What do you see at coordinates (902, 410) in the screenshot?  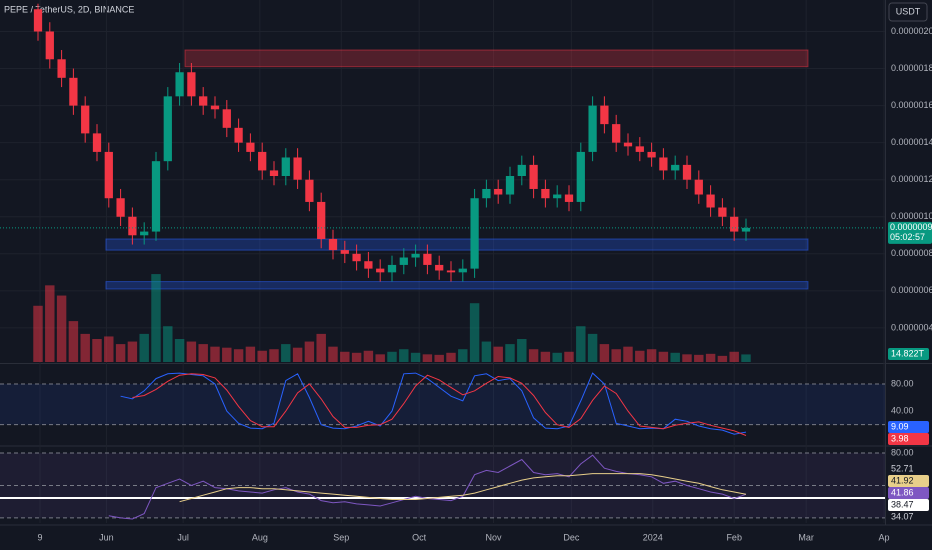 I see `y-tick-label: 40.00` at bounding box center [902, 410].